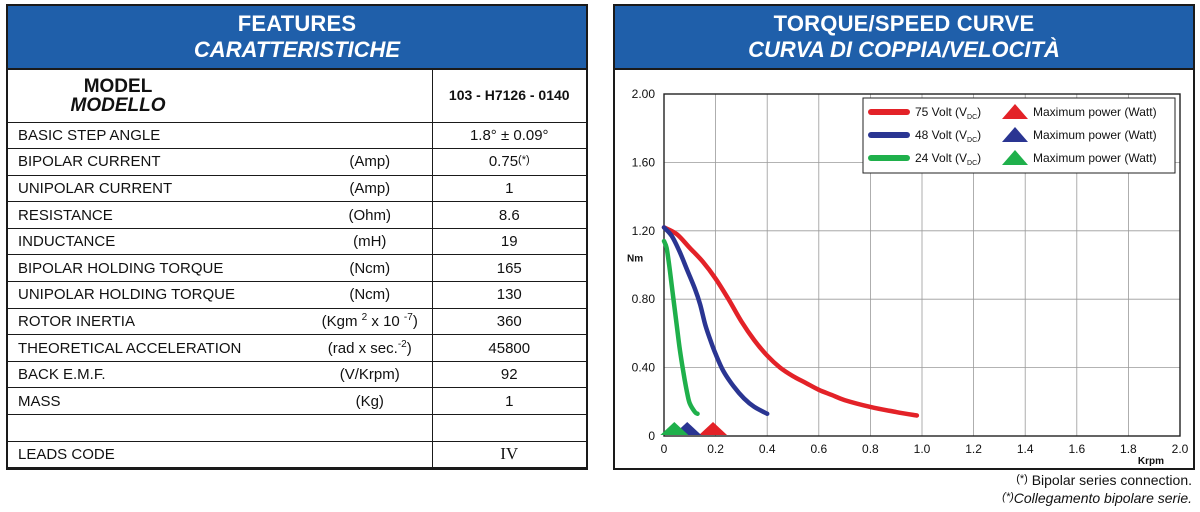  What do you see at coordinates (362, 349) in the screenshot?
I see `unit-part: (rad x sec.` at bounding box center [362, 349].